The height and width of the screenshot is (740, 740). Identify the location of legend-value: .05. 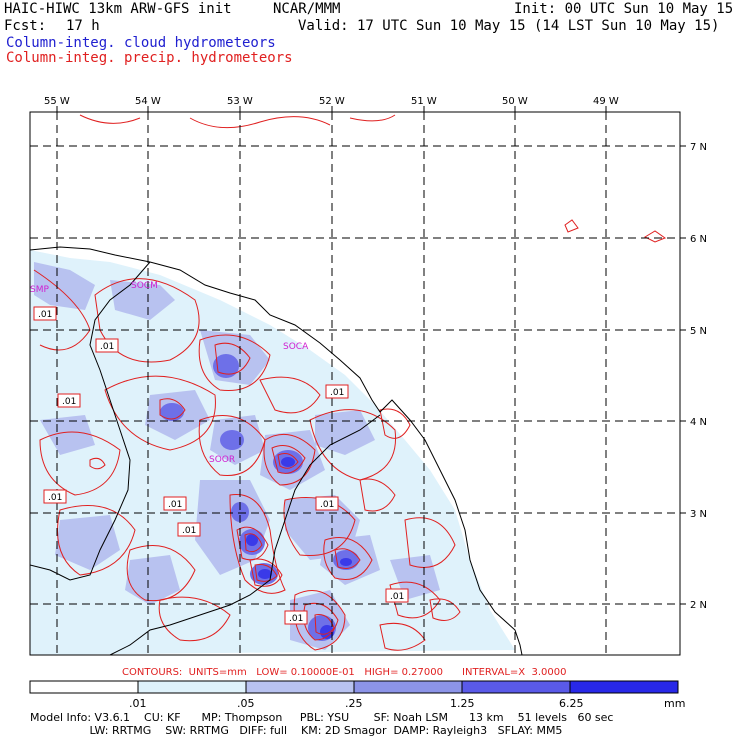
(246, 703).